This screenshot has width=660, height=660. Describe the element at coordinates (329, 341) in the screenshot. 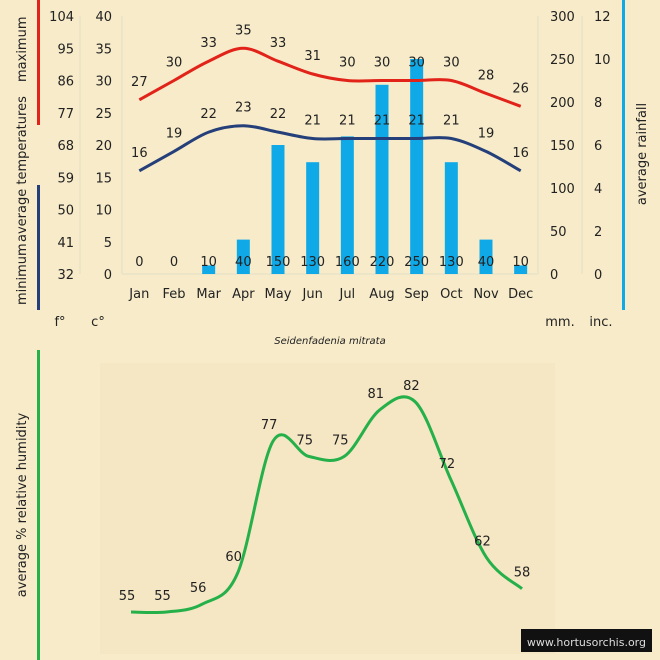

I see `species-caption: Seidenfadenia mitrata` at that location.